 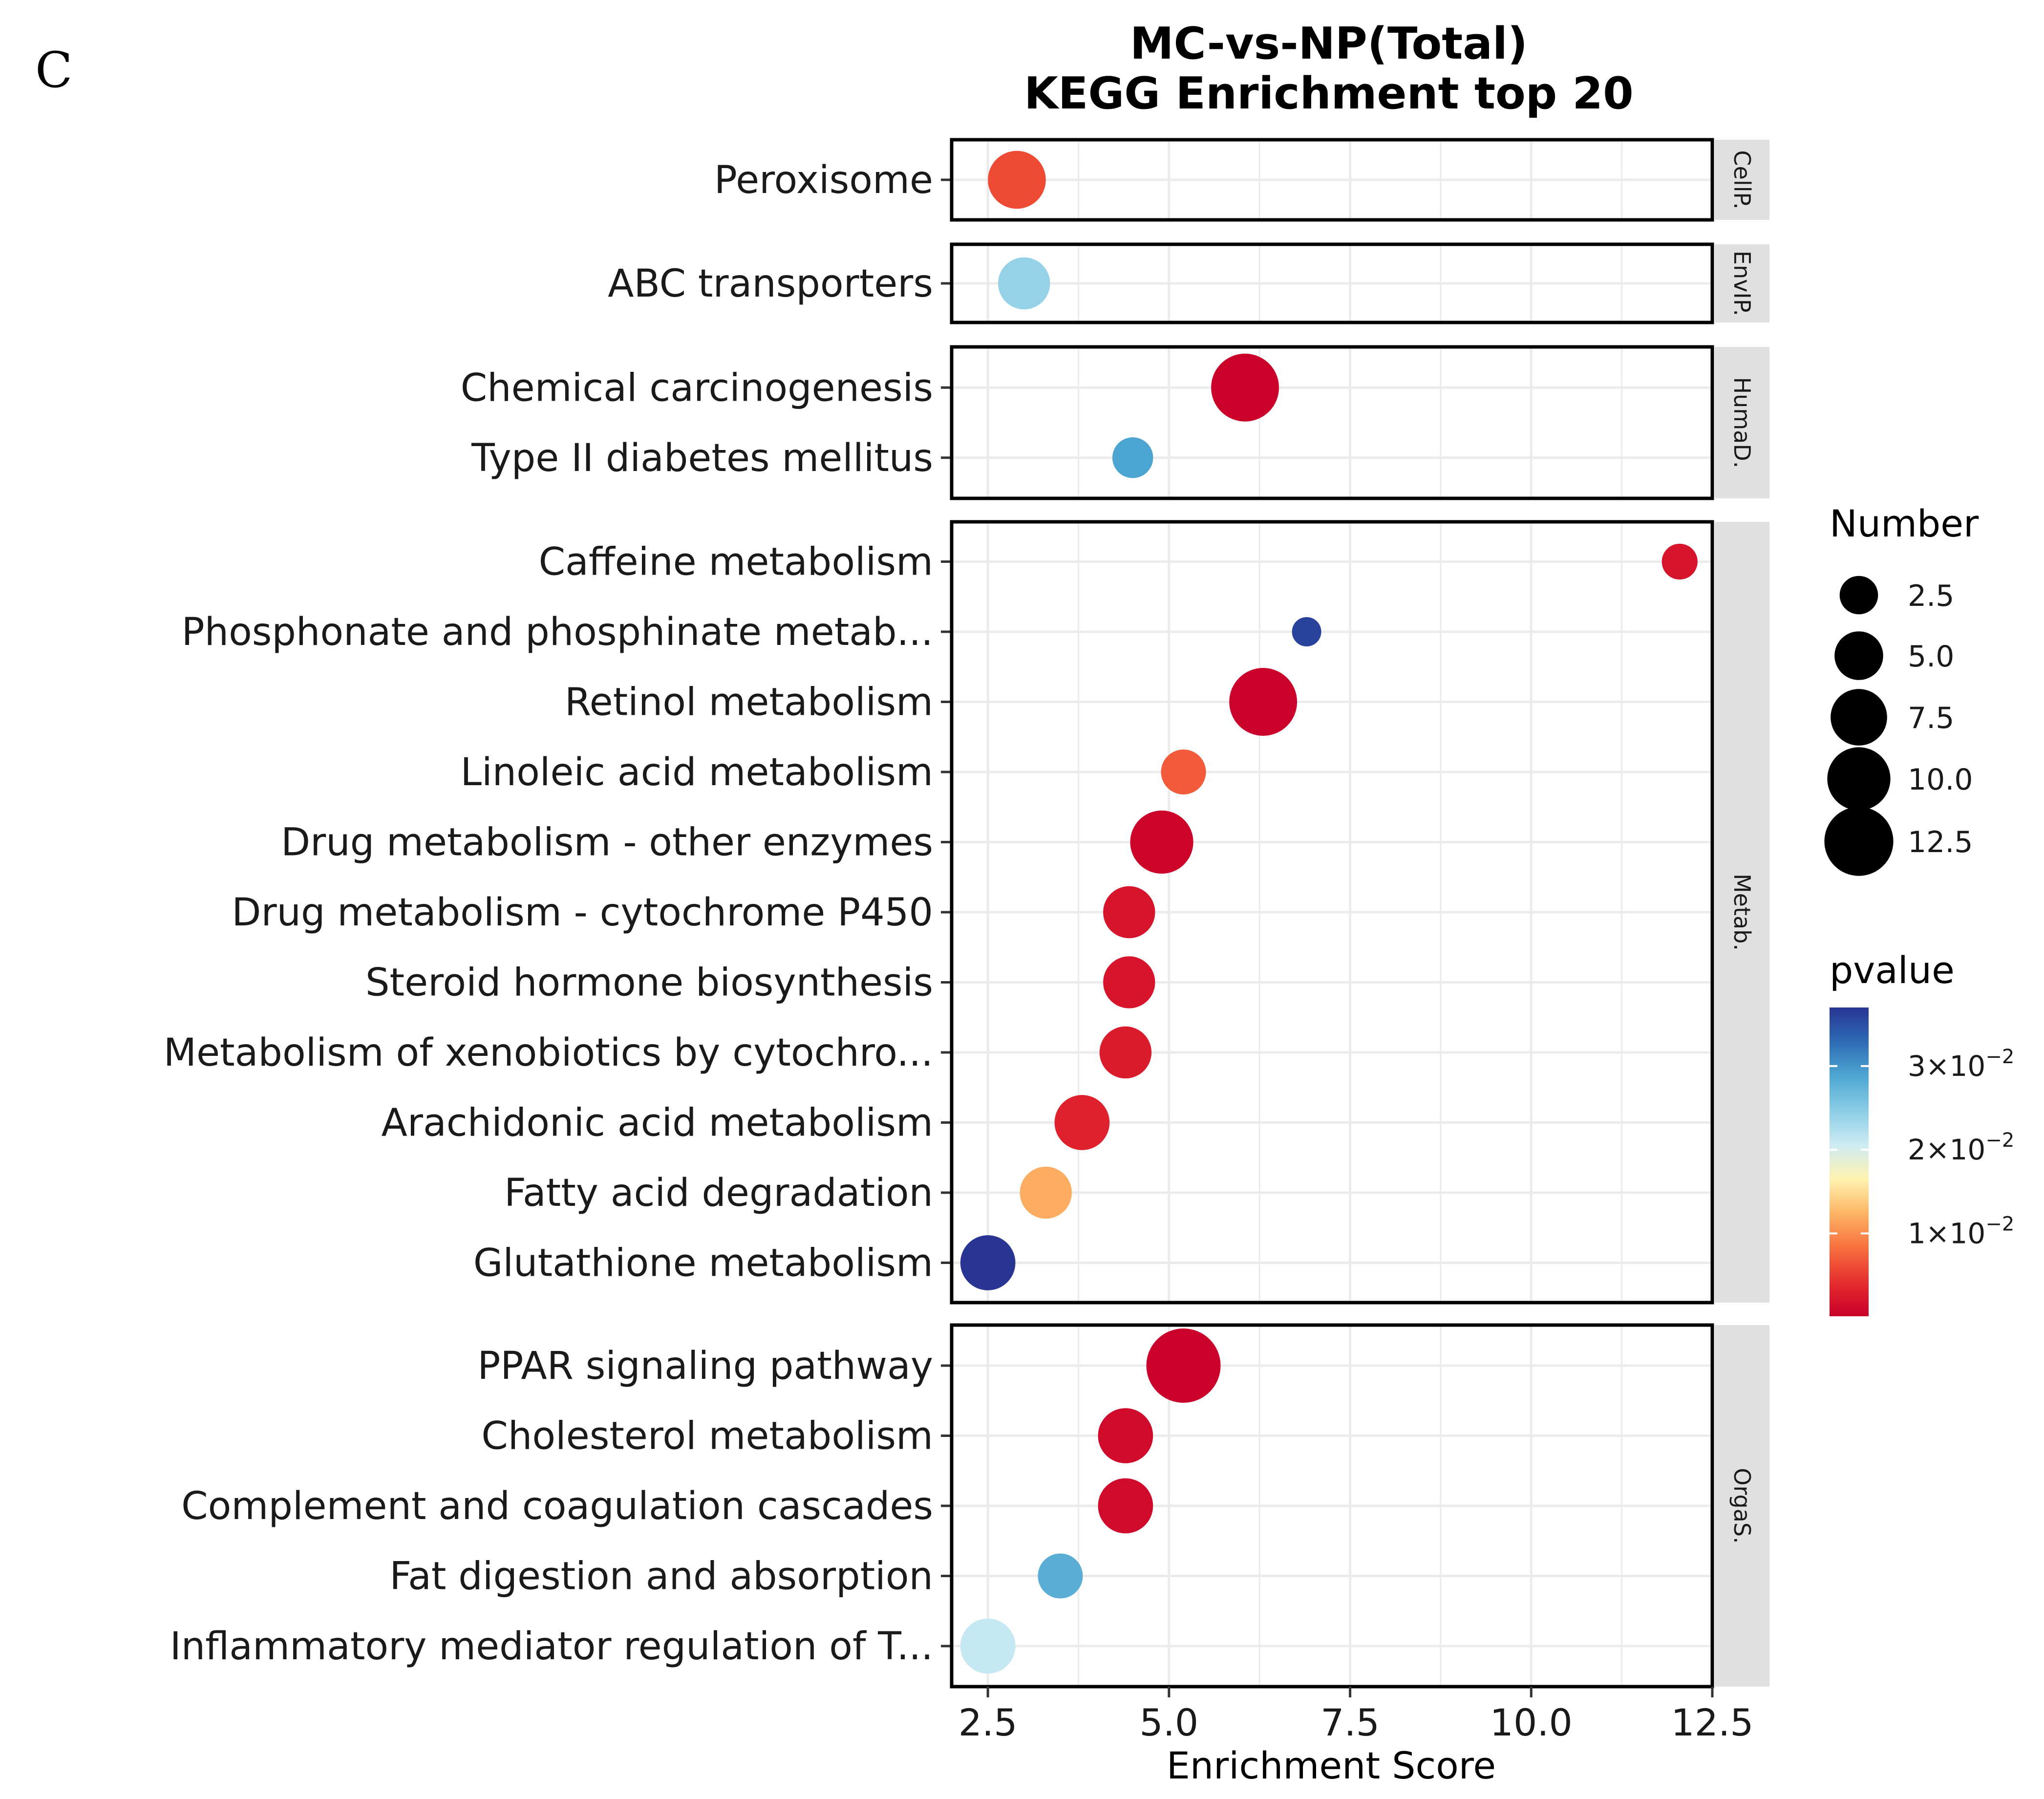 What do you see at coordinates (1961, 1064) in the screenshot?
I see `color-legend-label: 3×10⁻²` at bounding box center [1961, 1064].